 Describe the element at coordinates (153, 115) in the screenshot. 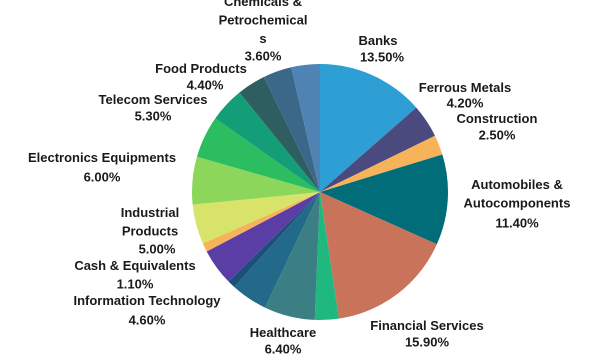

I see `slice-value: 5.30%` at that location.